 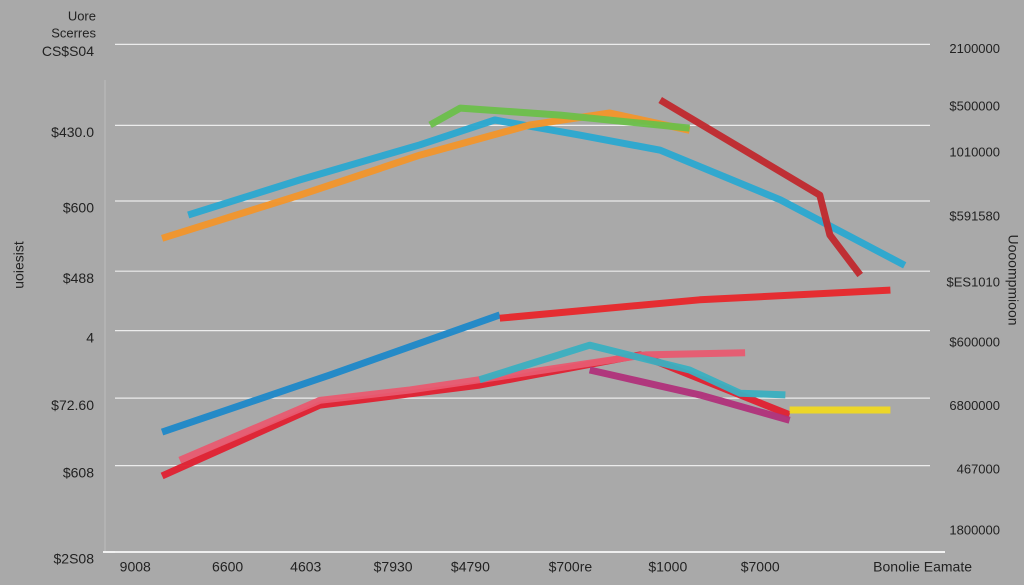 What do you see at coordinates (74, 559) in the screenshot?
I see `y-tick-label: $2S08` at bounding box center [74, 559].